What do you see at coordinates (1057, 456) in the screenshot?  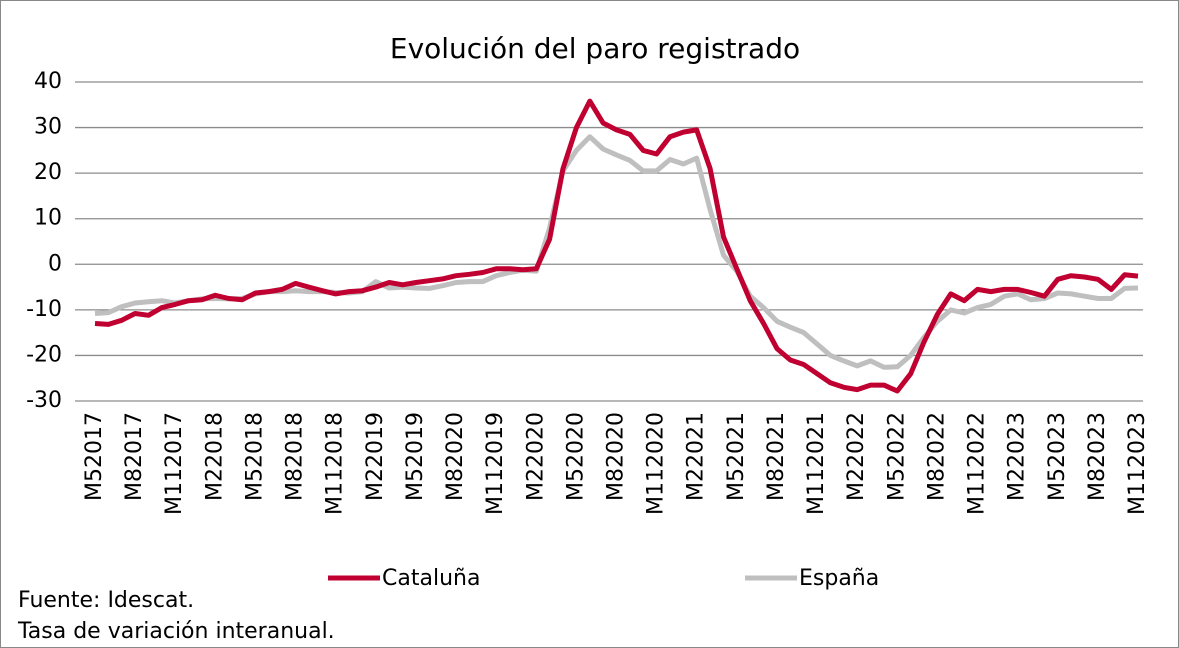 I see `x-tick-label: M52023` at bounding box center [1057, 456].